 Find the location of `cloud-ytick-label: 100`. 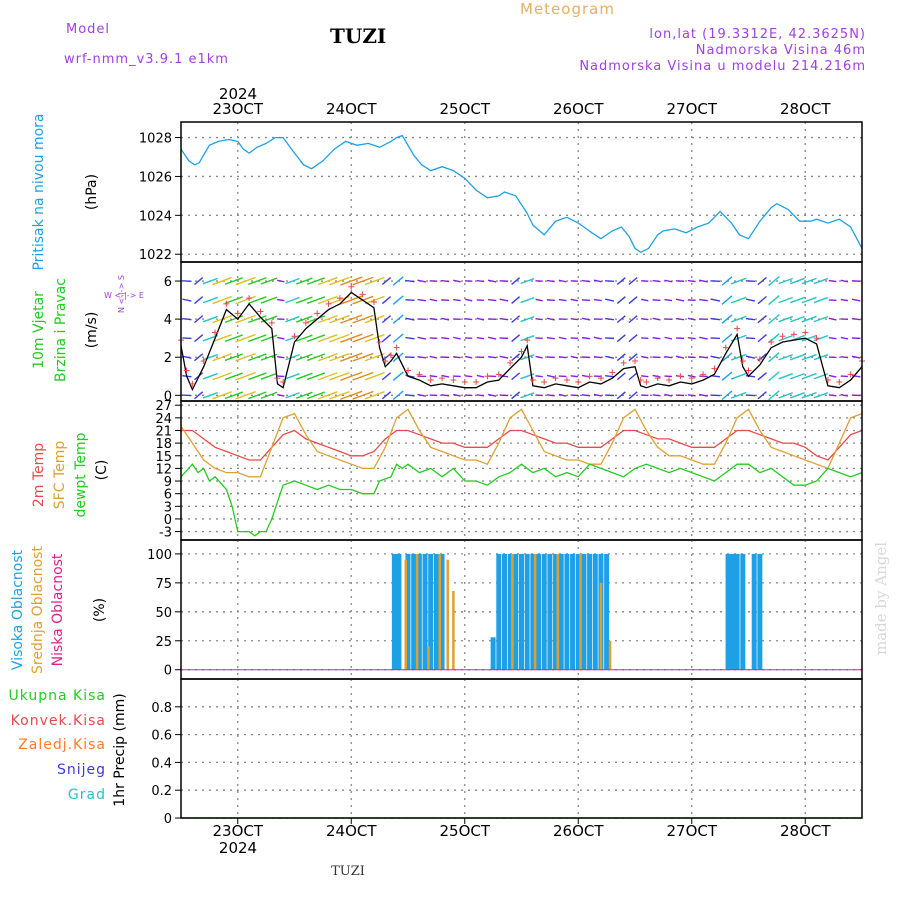

cloud-ytick-label: 100 is located at coordinates (159, 555).